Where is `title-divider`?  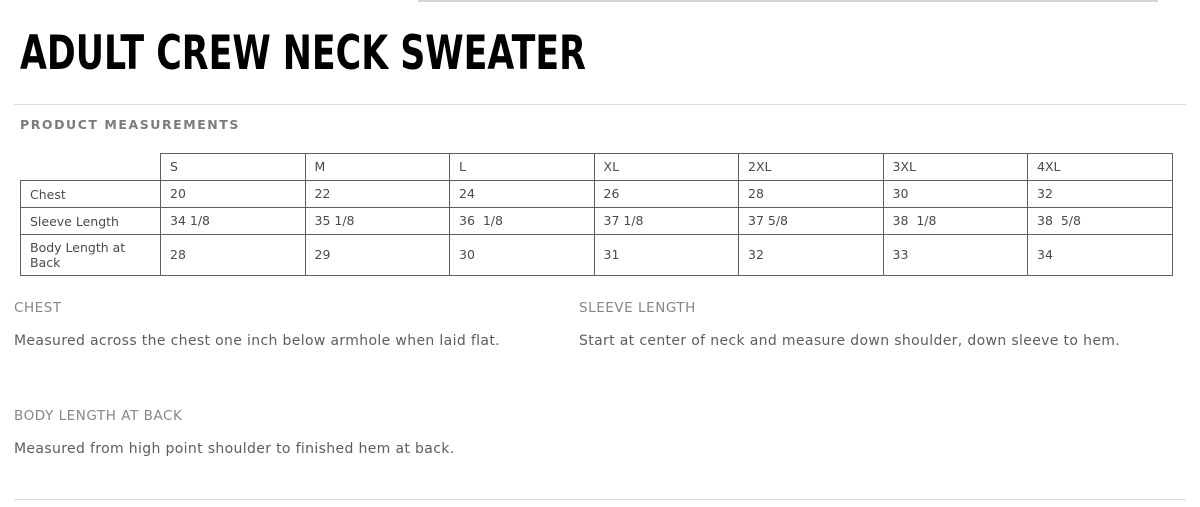
title-divider is located at coordinates (600, 104).